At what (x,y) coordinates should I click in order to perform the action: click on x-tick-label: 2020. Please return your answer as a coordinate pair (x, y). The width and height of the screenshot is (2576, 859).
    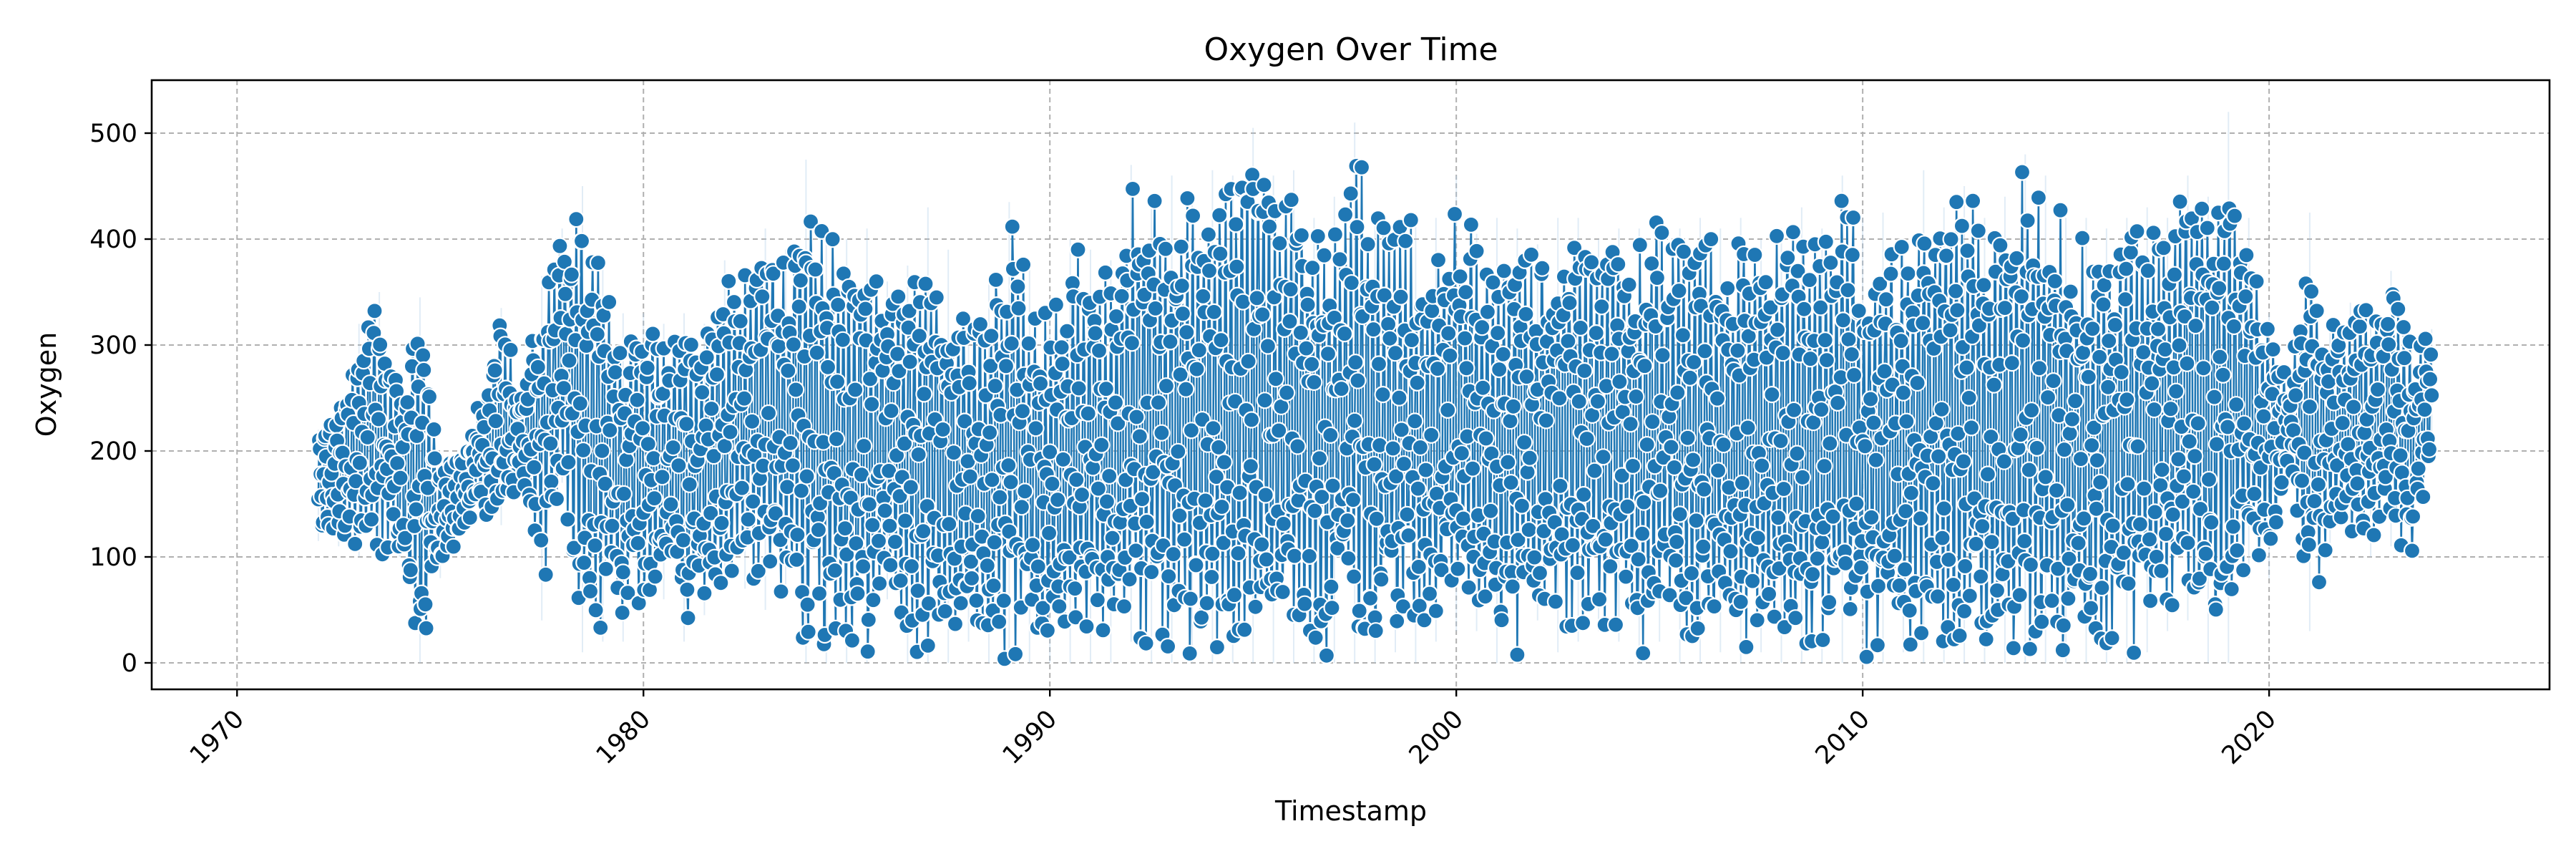
    Looking at the image, I should click on (2249, 737).